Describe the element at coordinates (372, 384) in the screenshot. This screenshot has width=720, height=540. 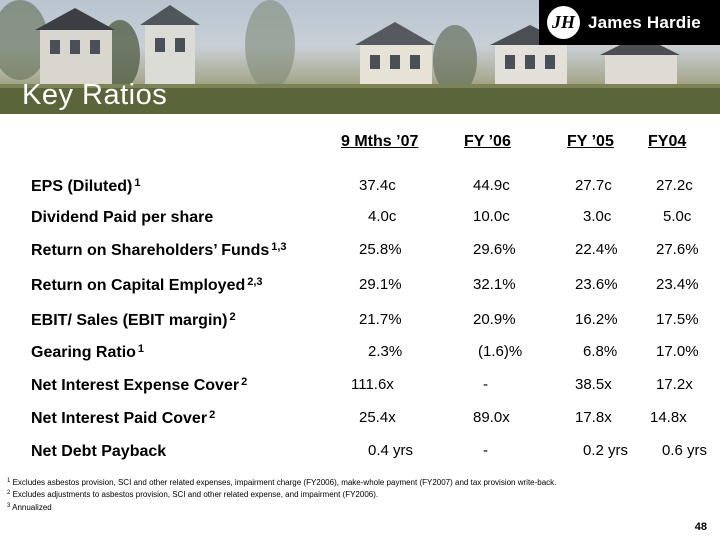
I see `row-value: 111.6x` at that location.